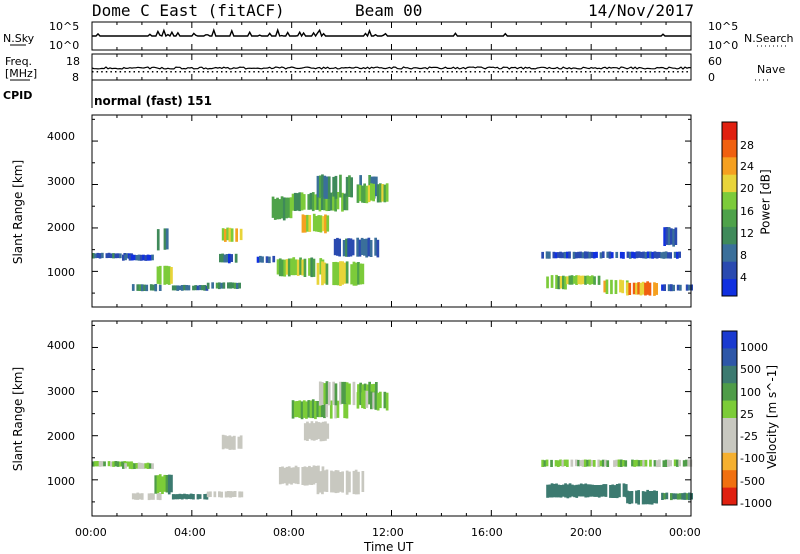  I want to click on nsearch-label: N.Search, so click(769, 38).